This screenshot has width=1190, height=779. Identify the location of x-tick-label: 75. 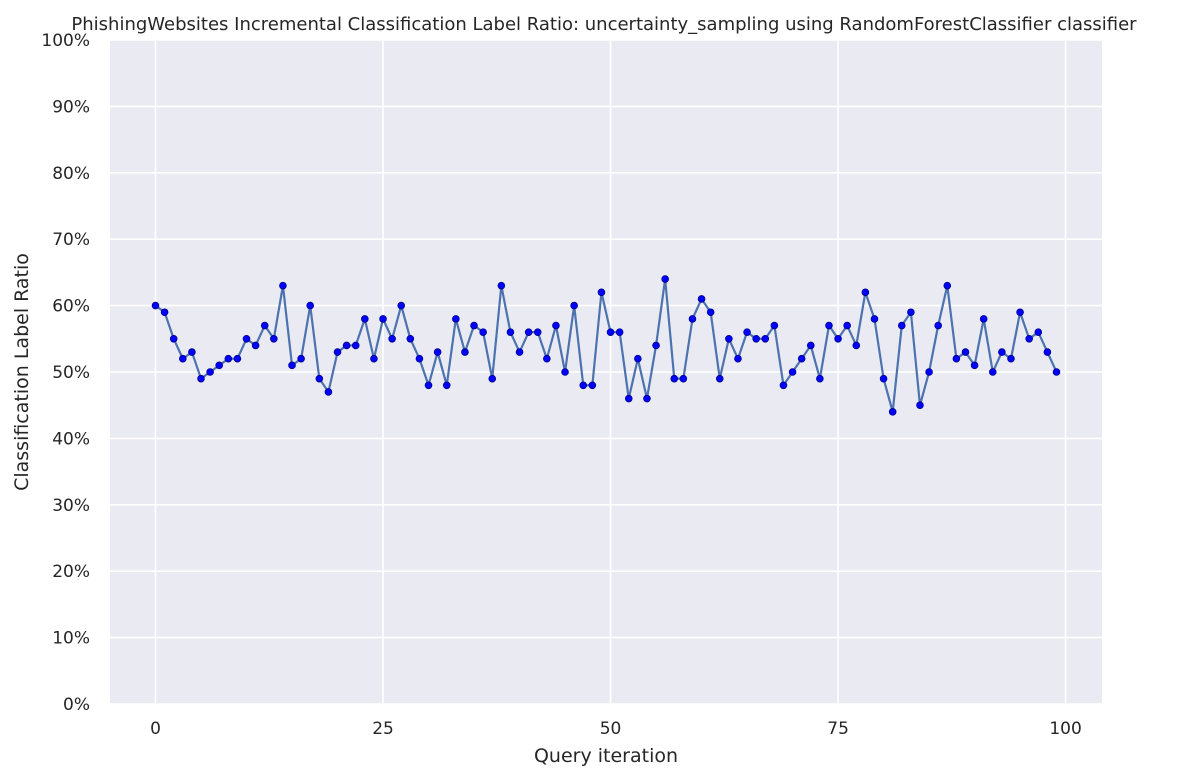
(838, 729).